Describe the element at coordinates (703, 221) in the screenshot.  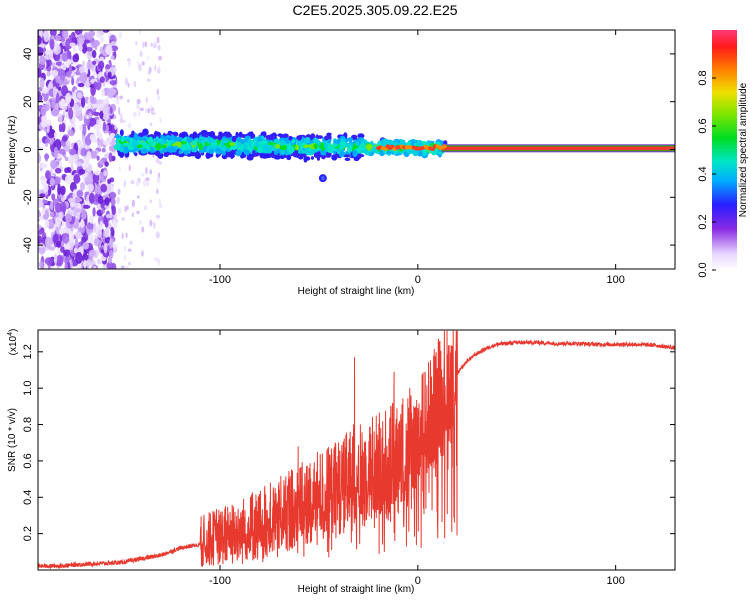
I see `colorbar-tick-label: 0.2` at that location.